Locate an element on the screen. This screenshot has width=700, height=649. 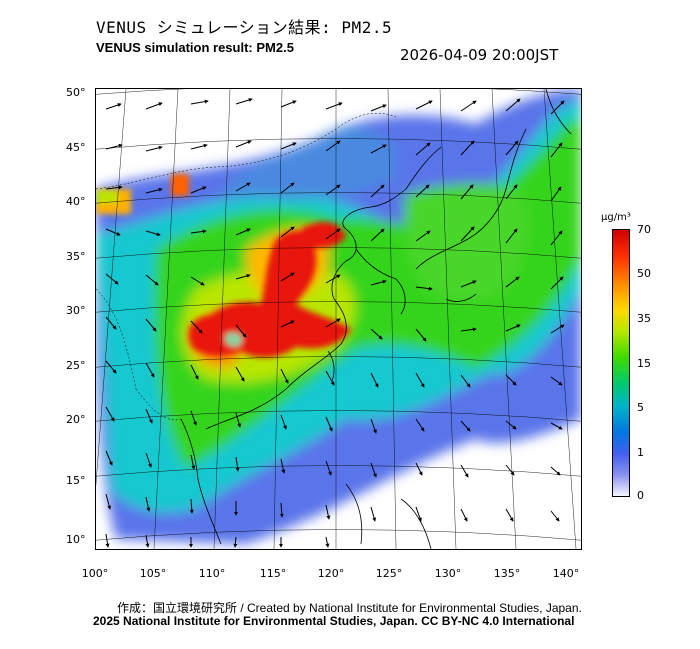
colorbar-label-70: 70 is located at coordinates (644, 229).